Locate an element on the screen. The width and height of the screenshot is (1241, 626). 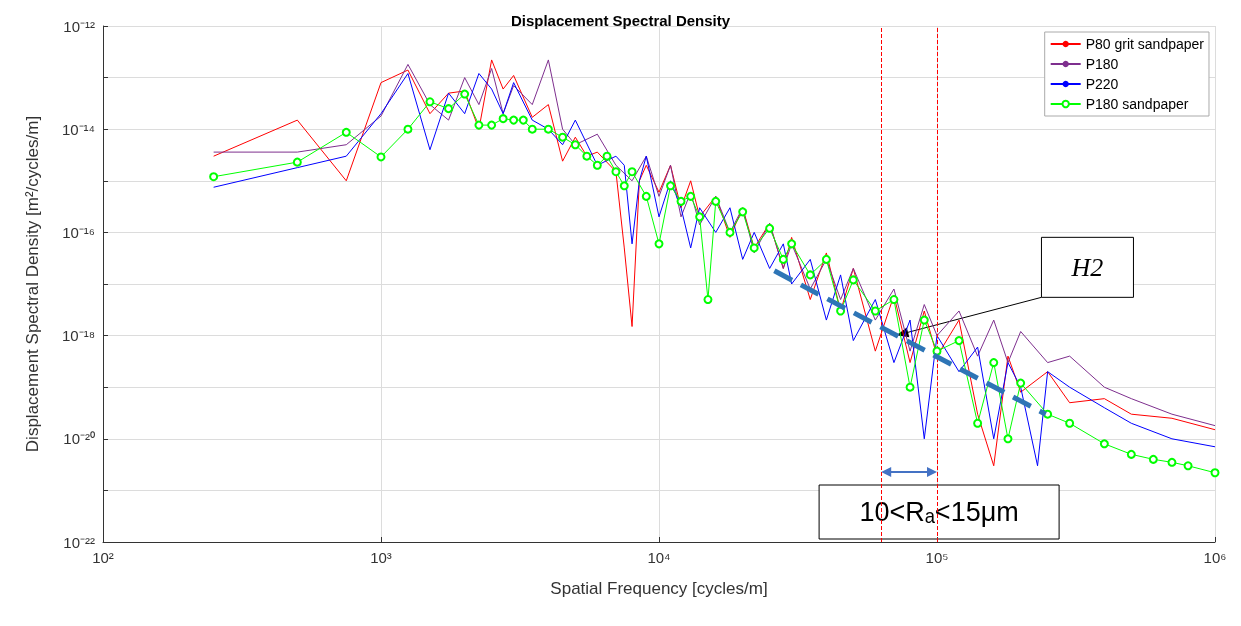
y-tick-label: 10⁻²² is located at coordinates (79, 542).